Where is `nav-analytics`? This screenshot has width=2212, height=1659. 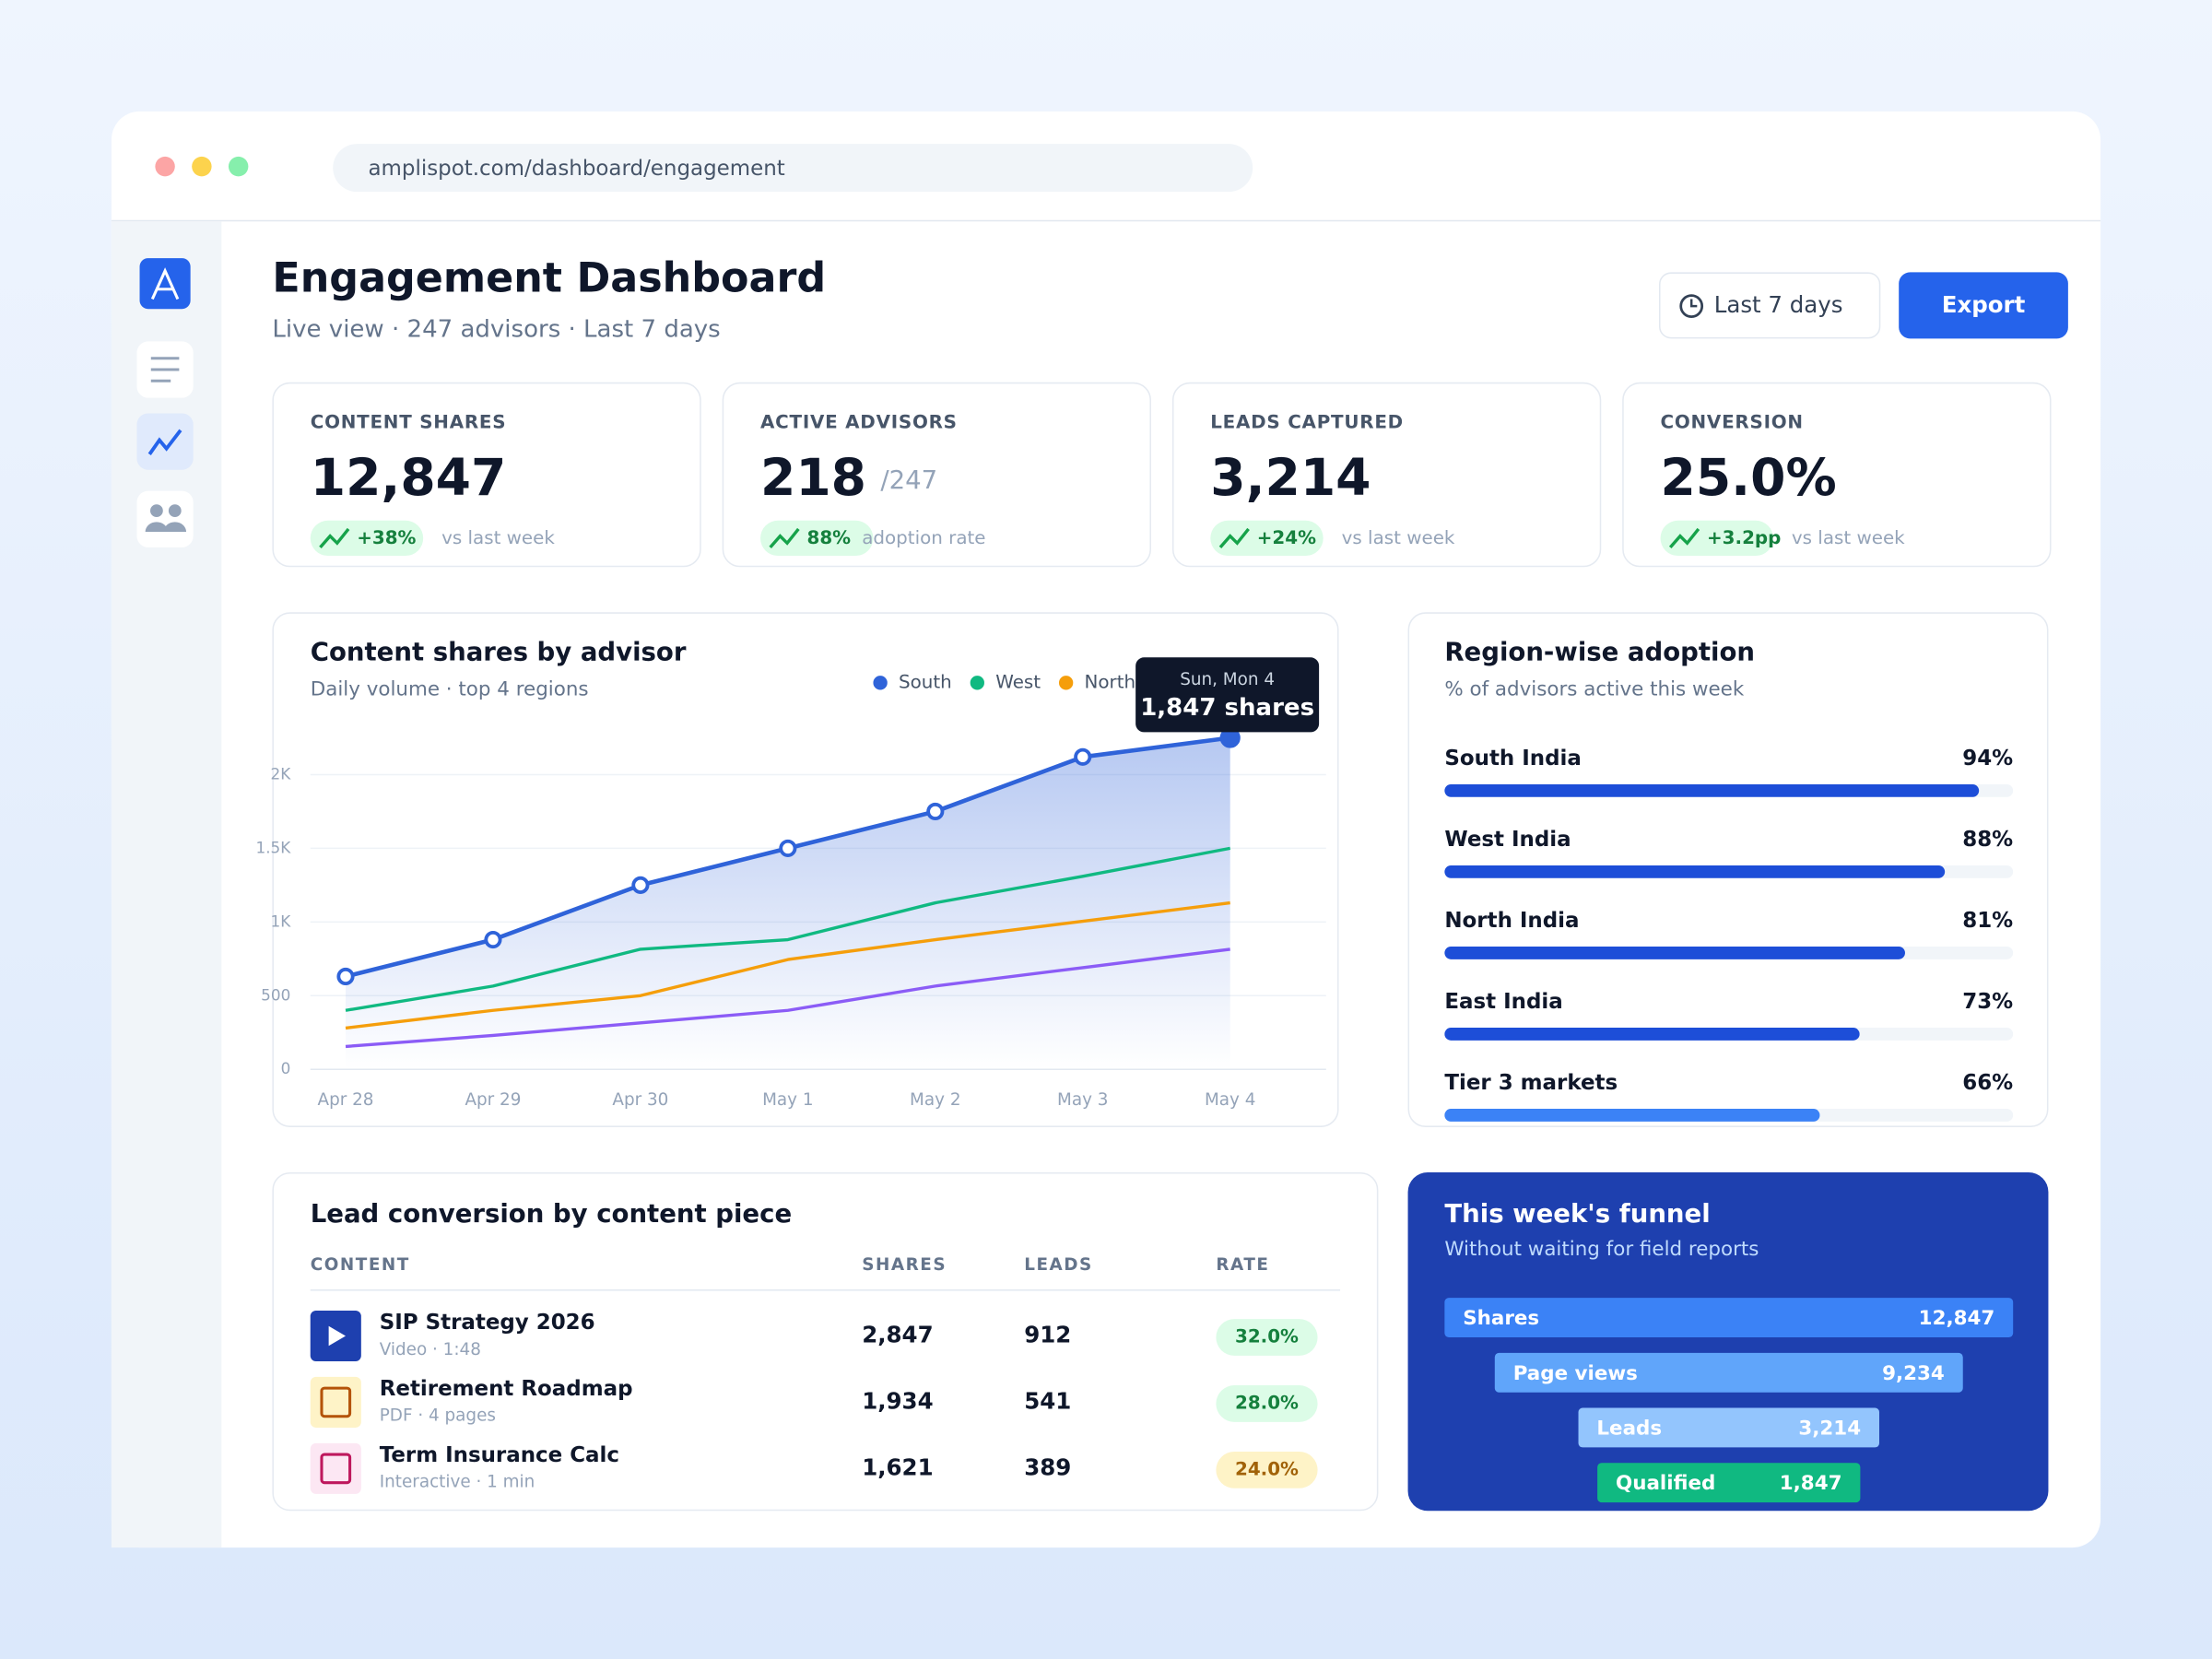
nav-analytics is located at coordinates (165, 441).